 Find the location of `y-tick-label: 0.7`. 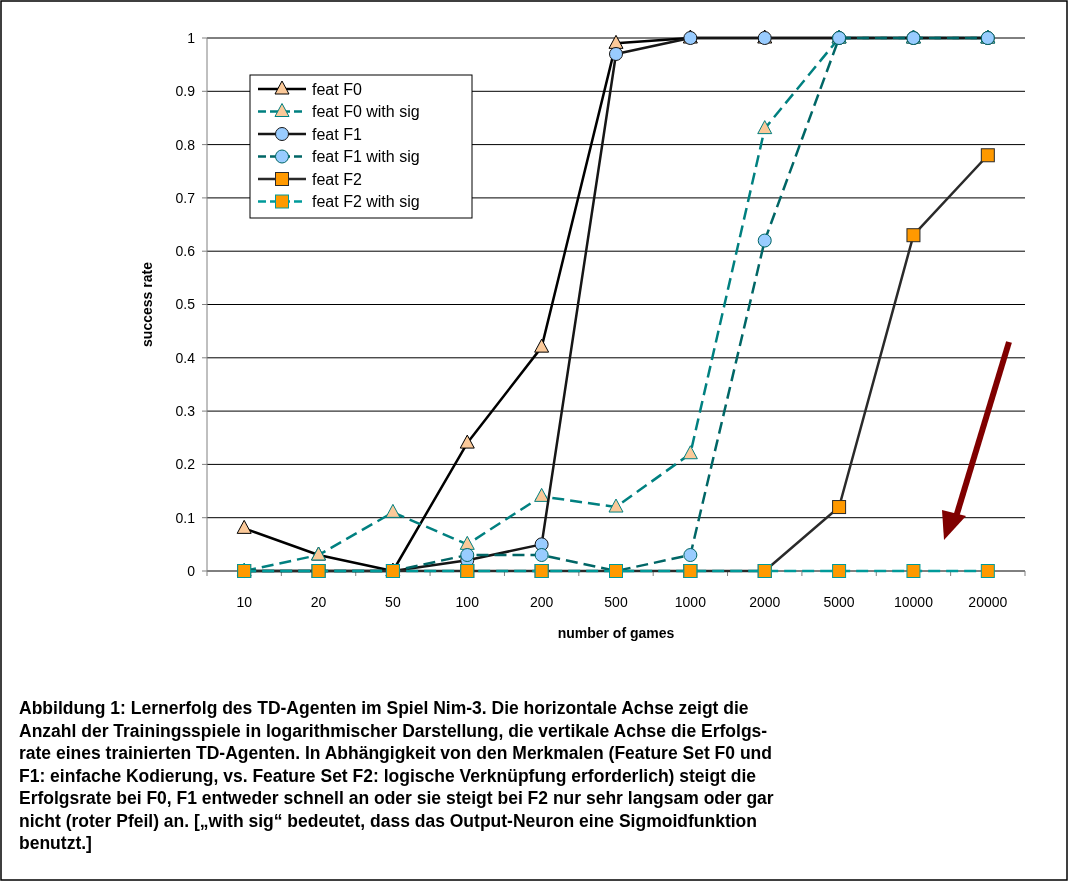

y-tick-label: 0.7 is located at coordinates (185, 197).